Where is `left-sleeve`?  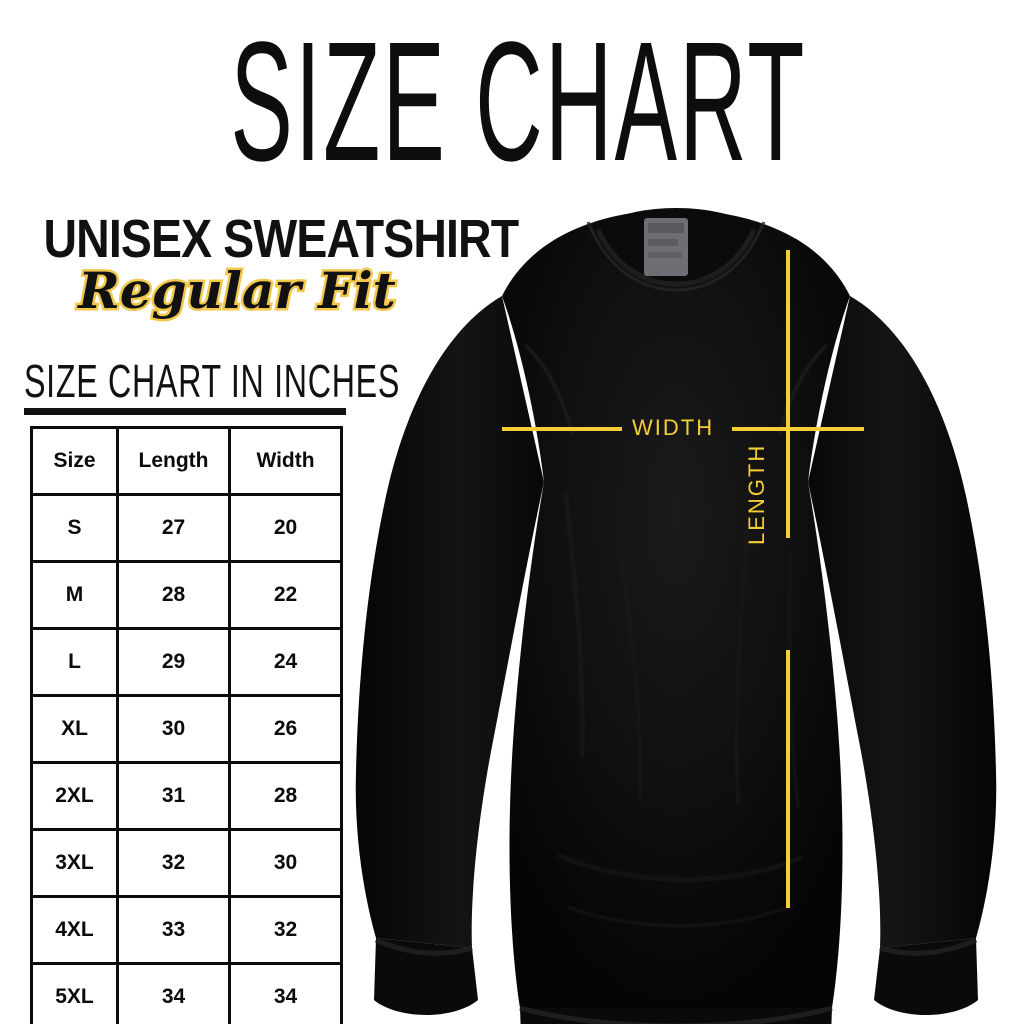
left-sleeve is located at coordinates (449, 622).